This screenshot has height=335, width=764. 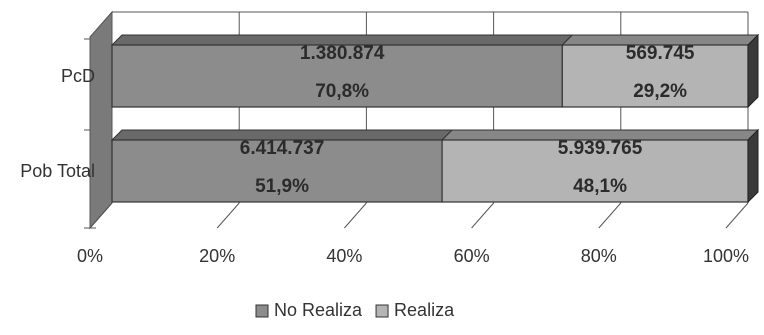 What do you see at coordinates (424, 310) in the screenshot?
I see `legend-label: Realiza` at bounding box center [424, 310].